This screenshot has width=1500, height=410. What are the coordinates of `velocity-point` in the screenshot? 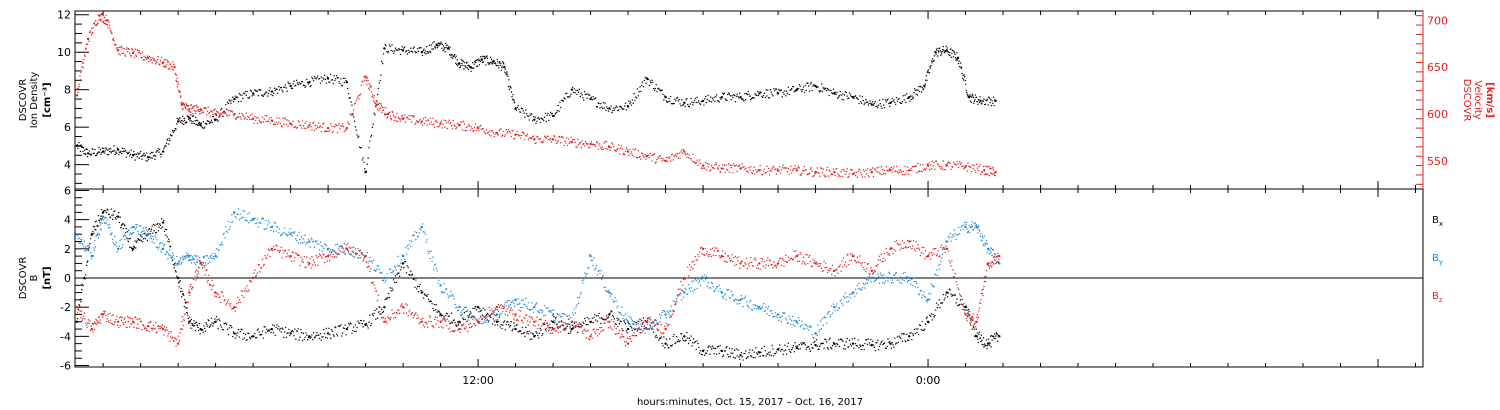 It's located at (572, 142).